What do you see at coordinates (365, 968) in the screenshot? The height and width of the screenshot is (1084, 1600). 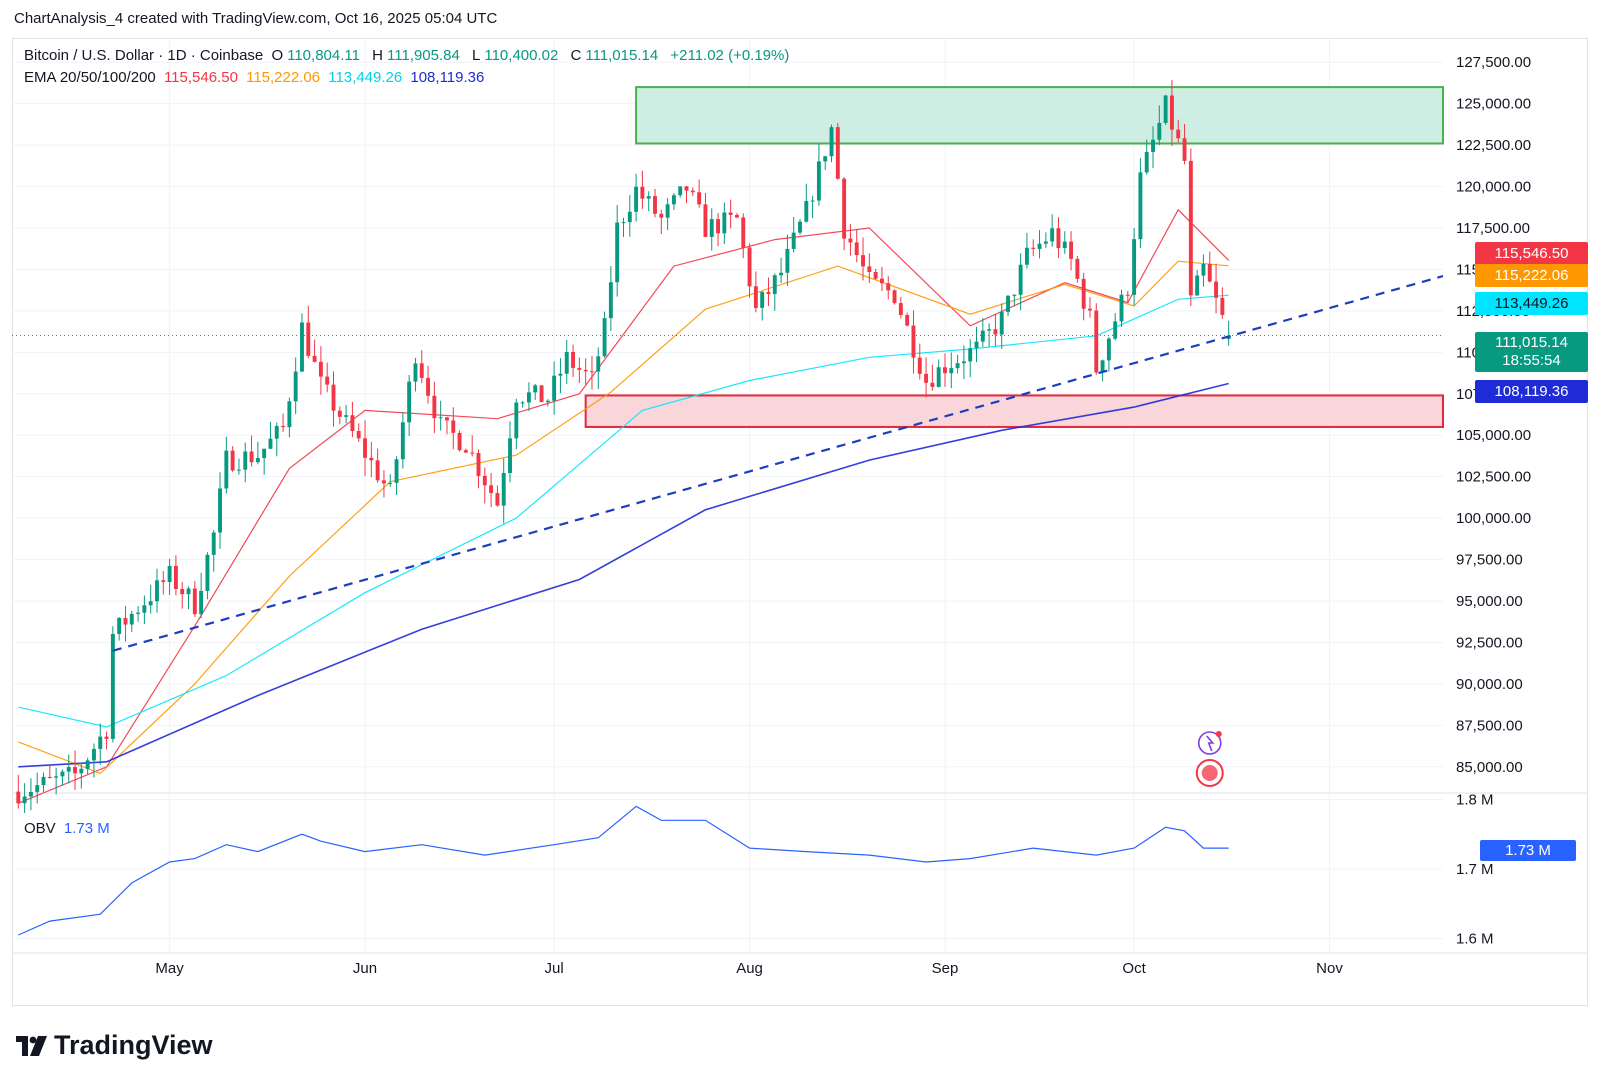 I see `x-tick-label-jun: Jun` at bounding box center [365, 968].